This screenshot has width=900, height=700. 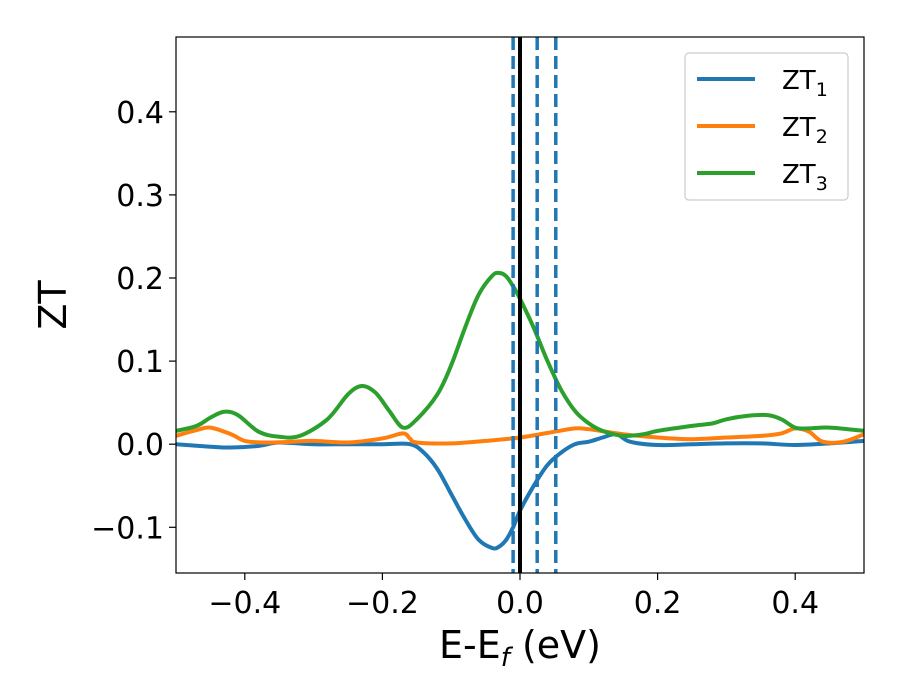 What do you see at coordinates (140, 362) in the screenshot?
I see `y-tick-label: 0.1` at bounding box center [140, 362].